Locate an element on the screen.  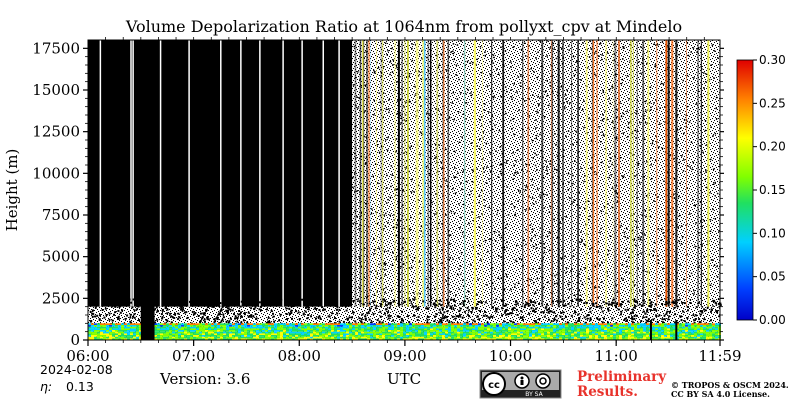
copyright-line1: © TROPOS & OSCM 2024. is located at coordinates (730, 385).